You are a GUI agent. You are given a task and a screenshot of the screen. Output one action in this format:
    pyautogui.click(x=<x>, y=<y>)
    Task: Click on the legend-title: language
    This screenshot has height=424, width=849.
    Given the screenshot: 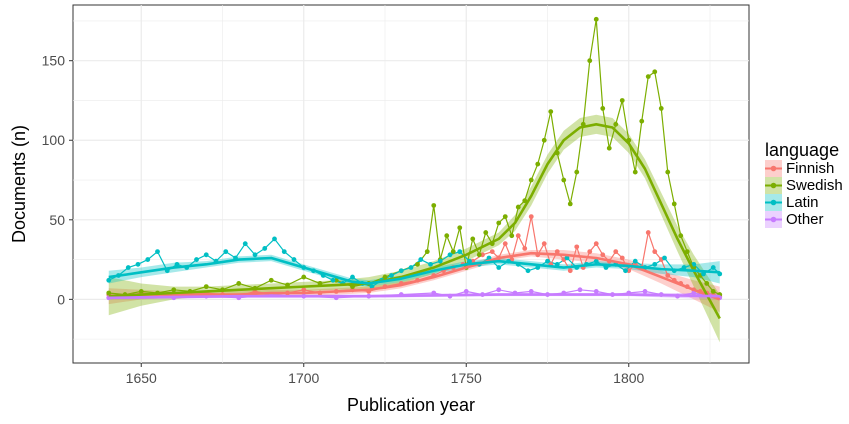 What is the action you would take?
    pyautogui.click(x=802, y=150)
    